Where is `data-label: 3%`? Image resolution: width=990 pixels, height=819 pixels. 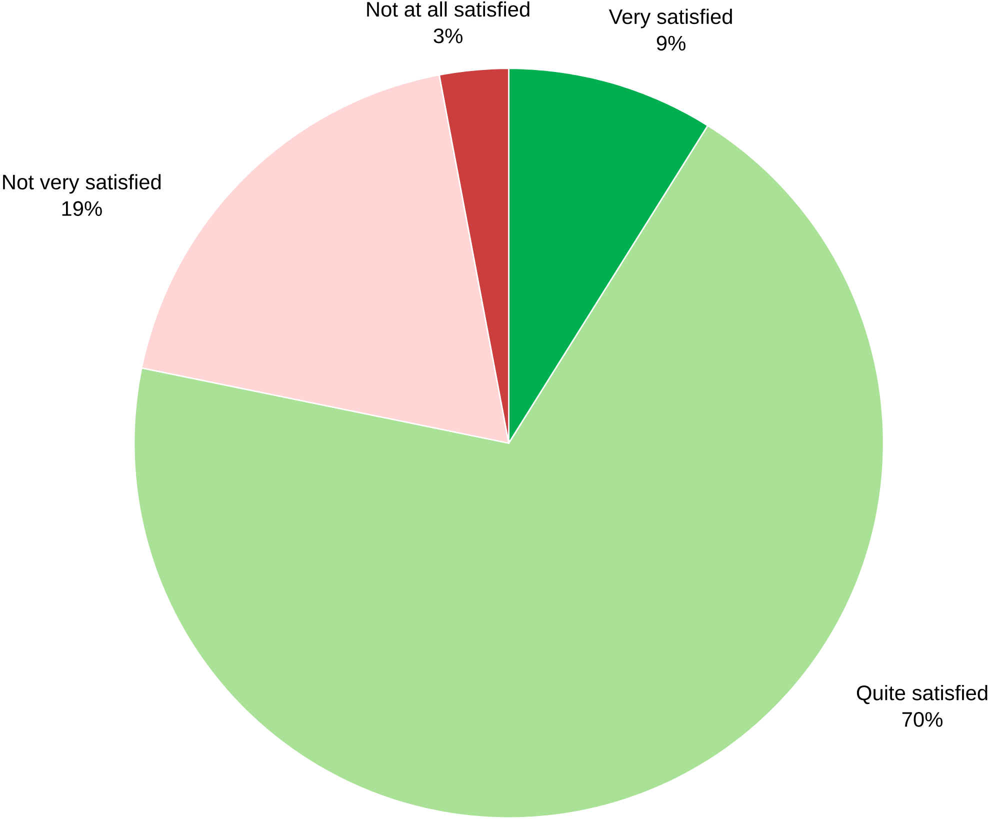
data-label: 3% is located at coordinates (448, 36).